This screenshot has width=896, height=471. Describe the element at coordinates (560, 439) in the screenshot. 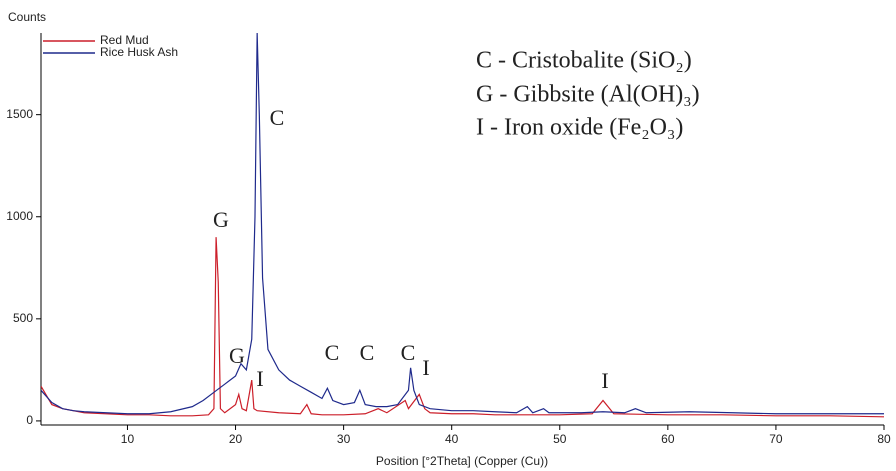

I see `x-tick-label: 50` at that location.